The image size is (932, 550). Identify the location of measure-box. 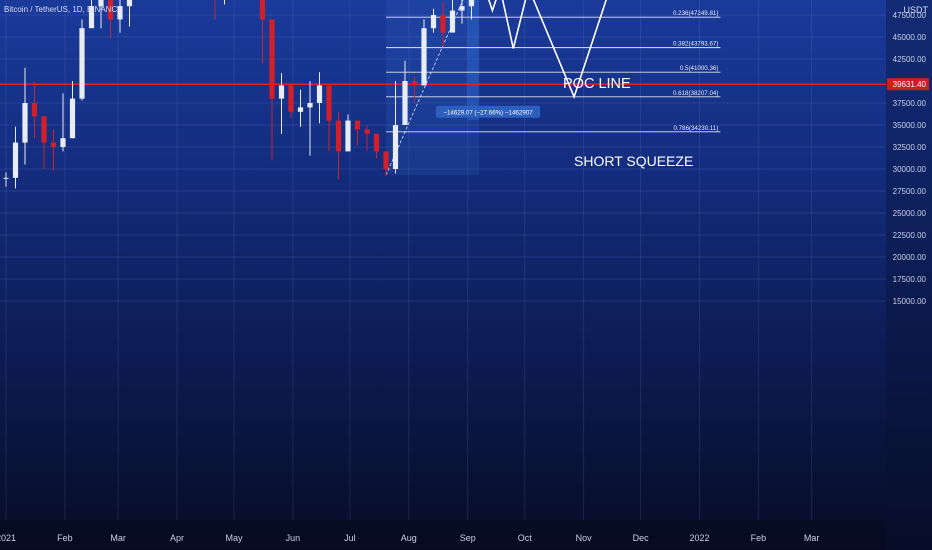
(433, 88).